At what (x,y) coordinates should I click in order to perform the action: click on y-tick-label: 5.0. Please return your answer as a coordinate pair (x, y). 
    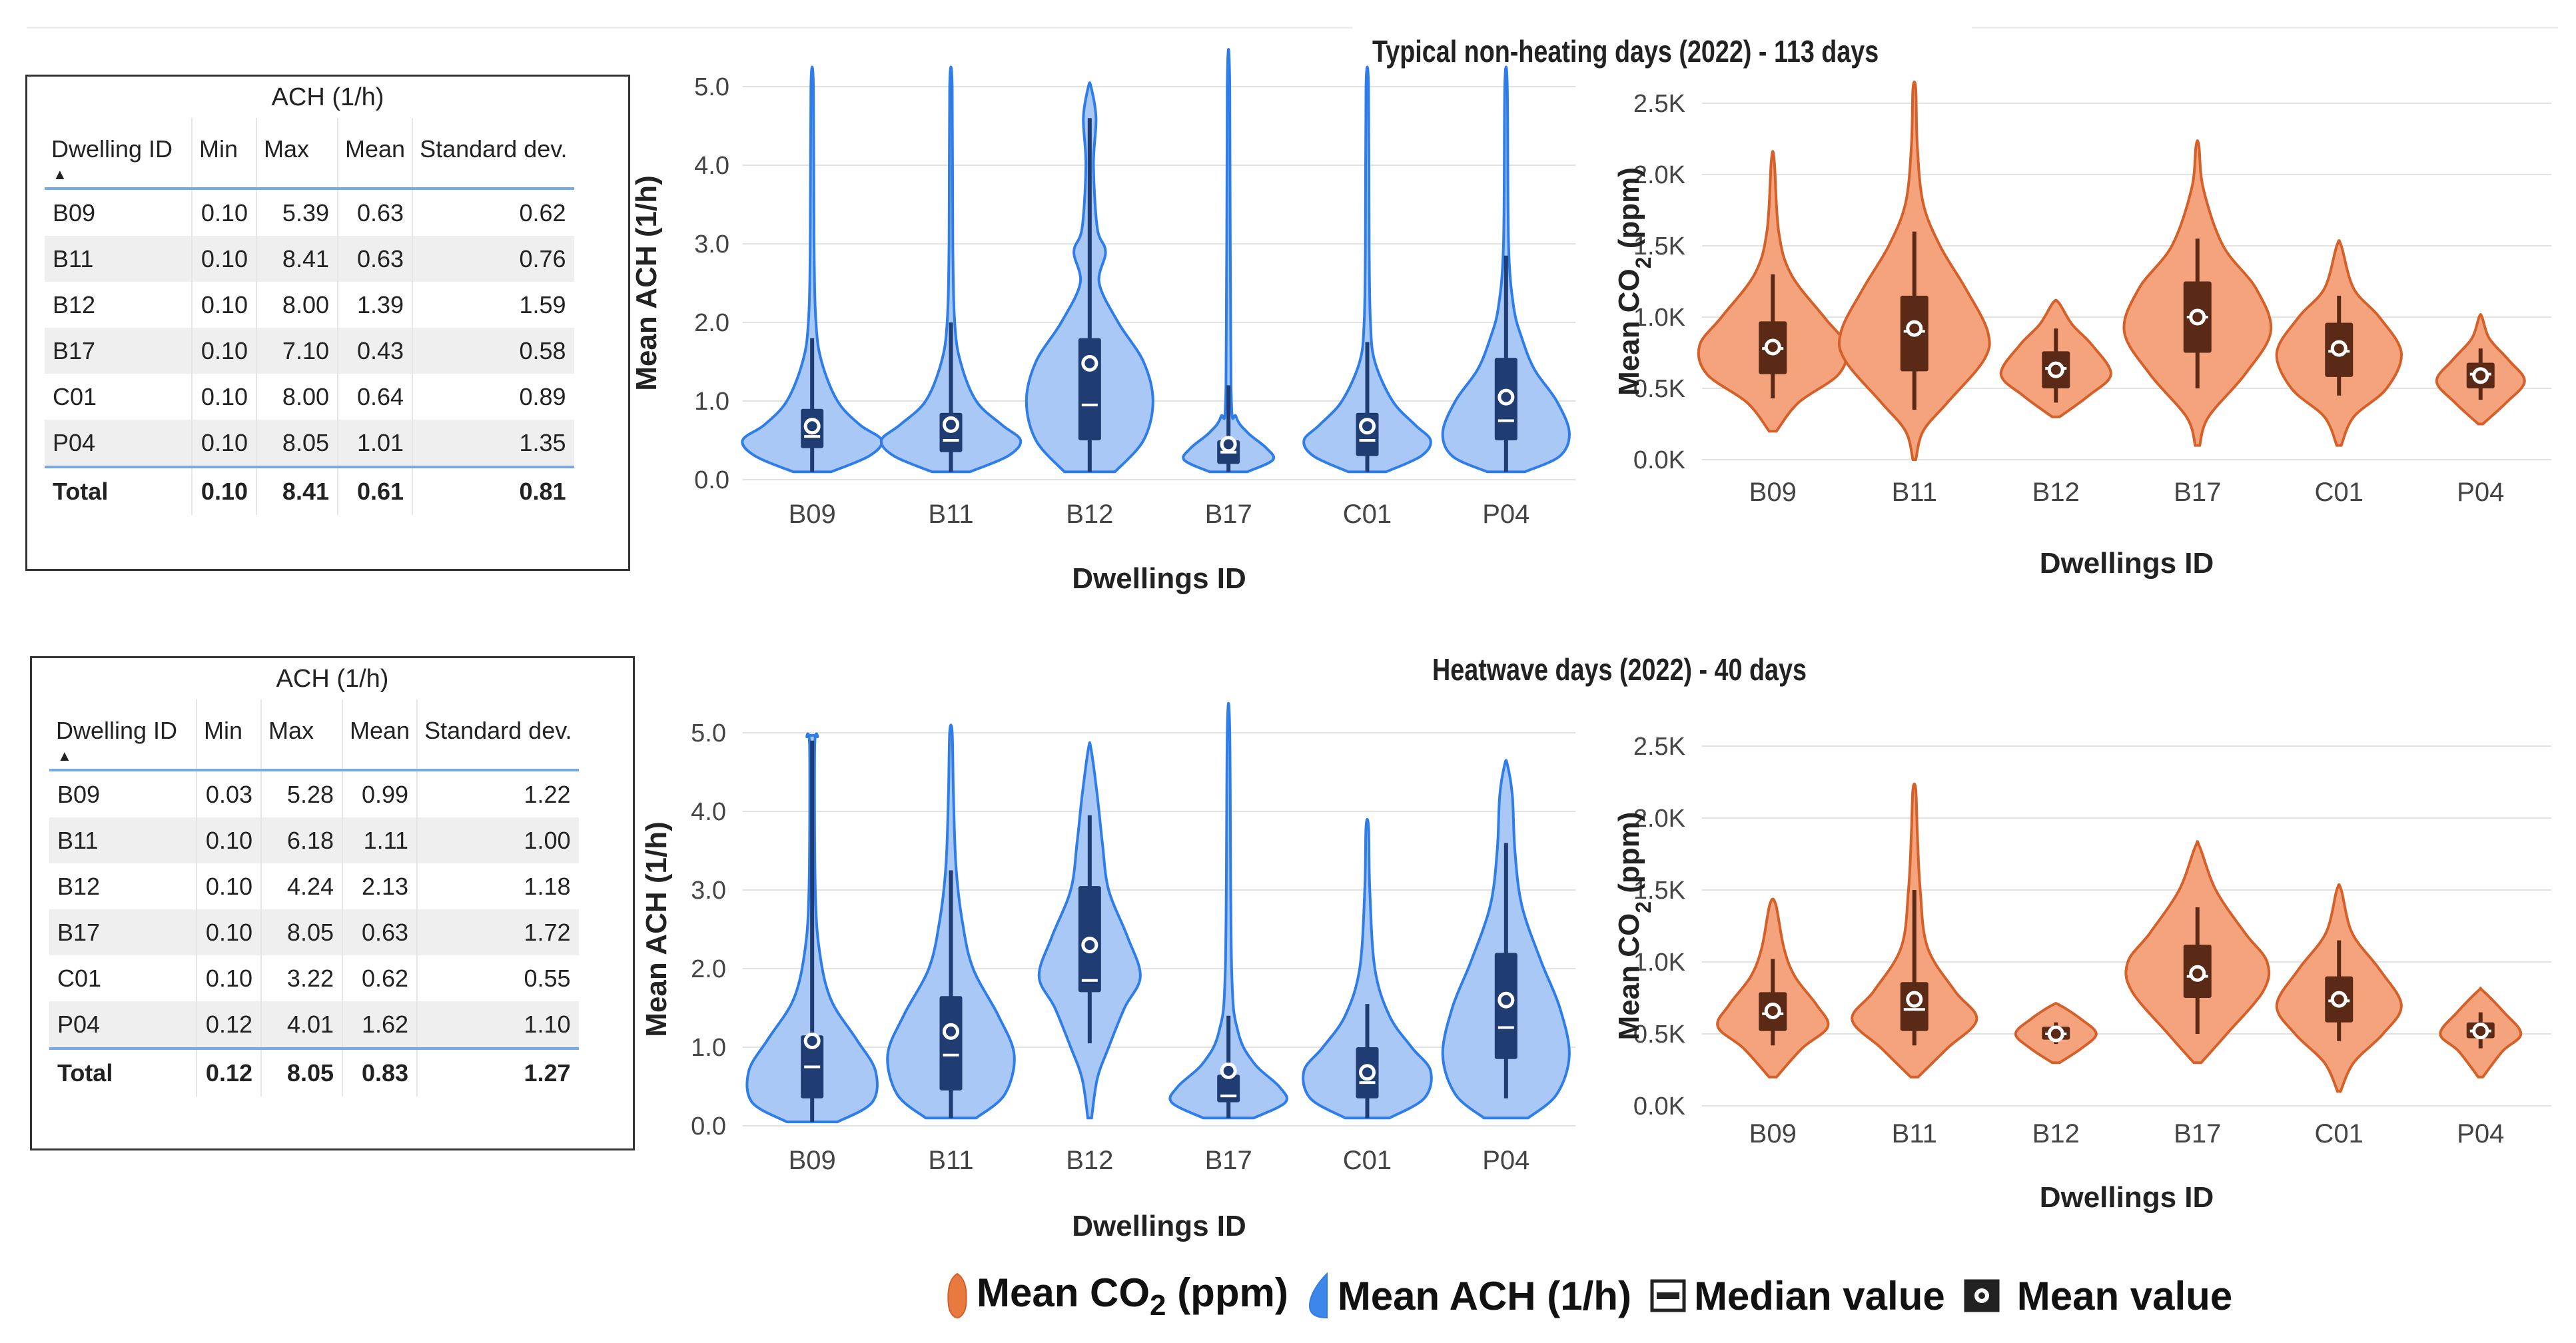
    Looking at the image, I should click on (712, 87).